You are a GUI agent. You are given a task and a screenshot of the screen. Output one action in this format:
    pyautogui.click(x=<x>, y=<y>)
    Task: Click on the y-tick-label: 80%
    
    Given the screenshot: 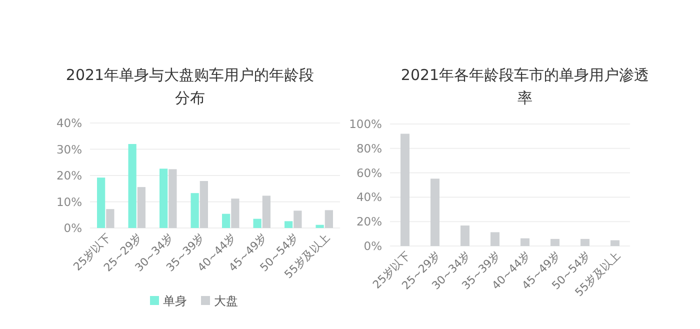 What is the action you would take?
    pyautogui.click(x=369, y=148)
    